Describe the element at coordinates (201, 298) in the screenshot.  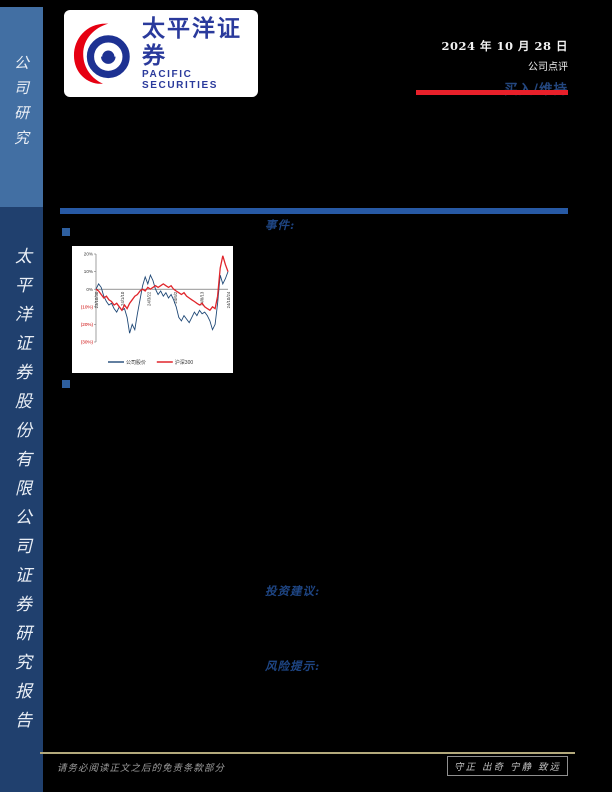
I see `svg-text: 24/8/13` at that location.